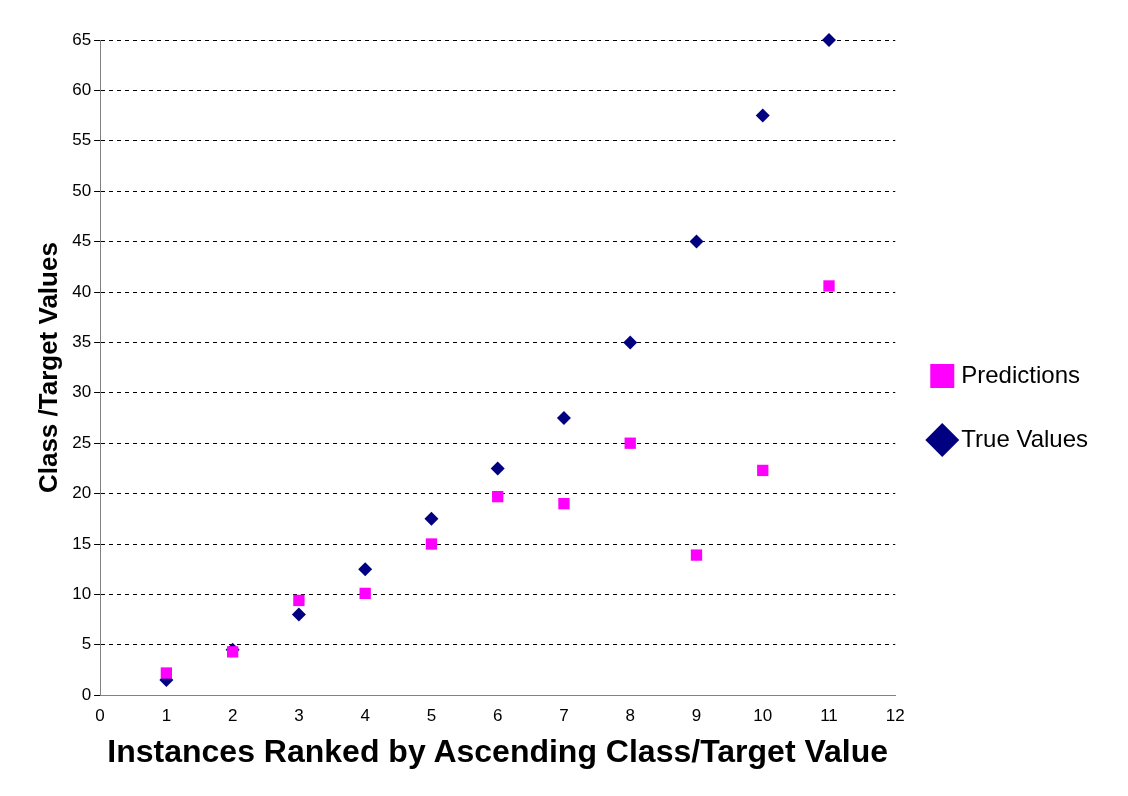 This screenshot has height=796, width=1128. What do you see at coordinates (232, 716) in the screenshot?
I see `x-tick-label: 2` at bounding box center [232, 716].